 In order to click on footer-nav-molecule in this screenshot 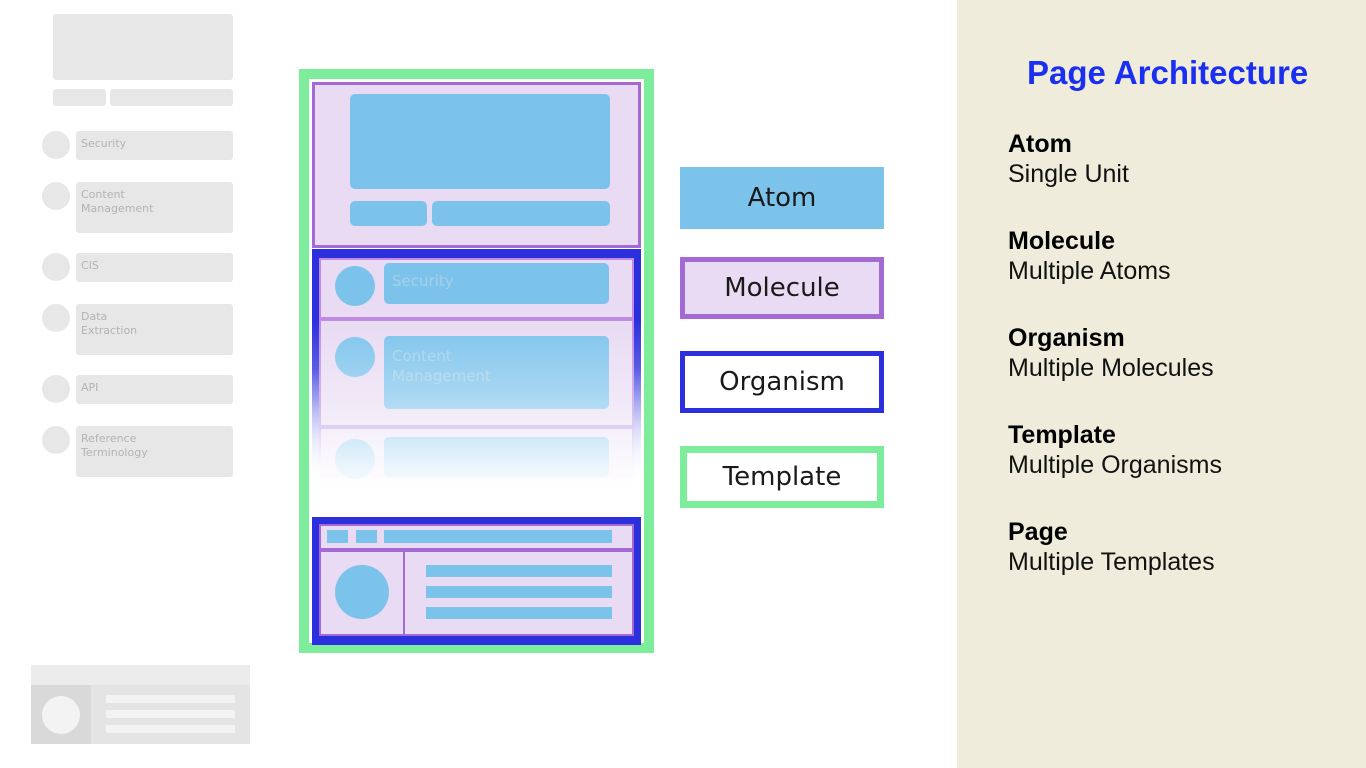, I will do `click(476, 537)`.